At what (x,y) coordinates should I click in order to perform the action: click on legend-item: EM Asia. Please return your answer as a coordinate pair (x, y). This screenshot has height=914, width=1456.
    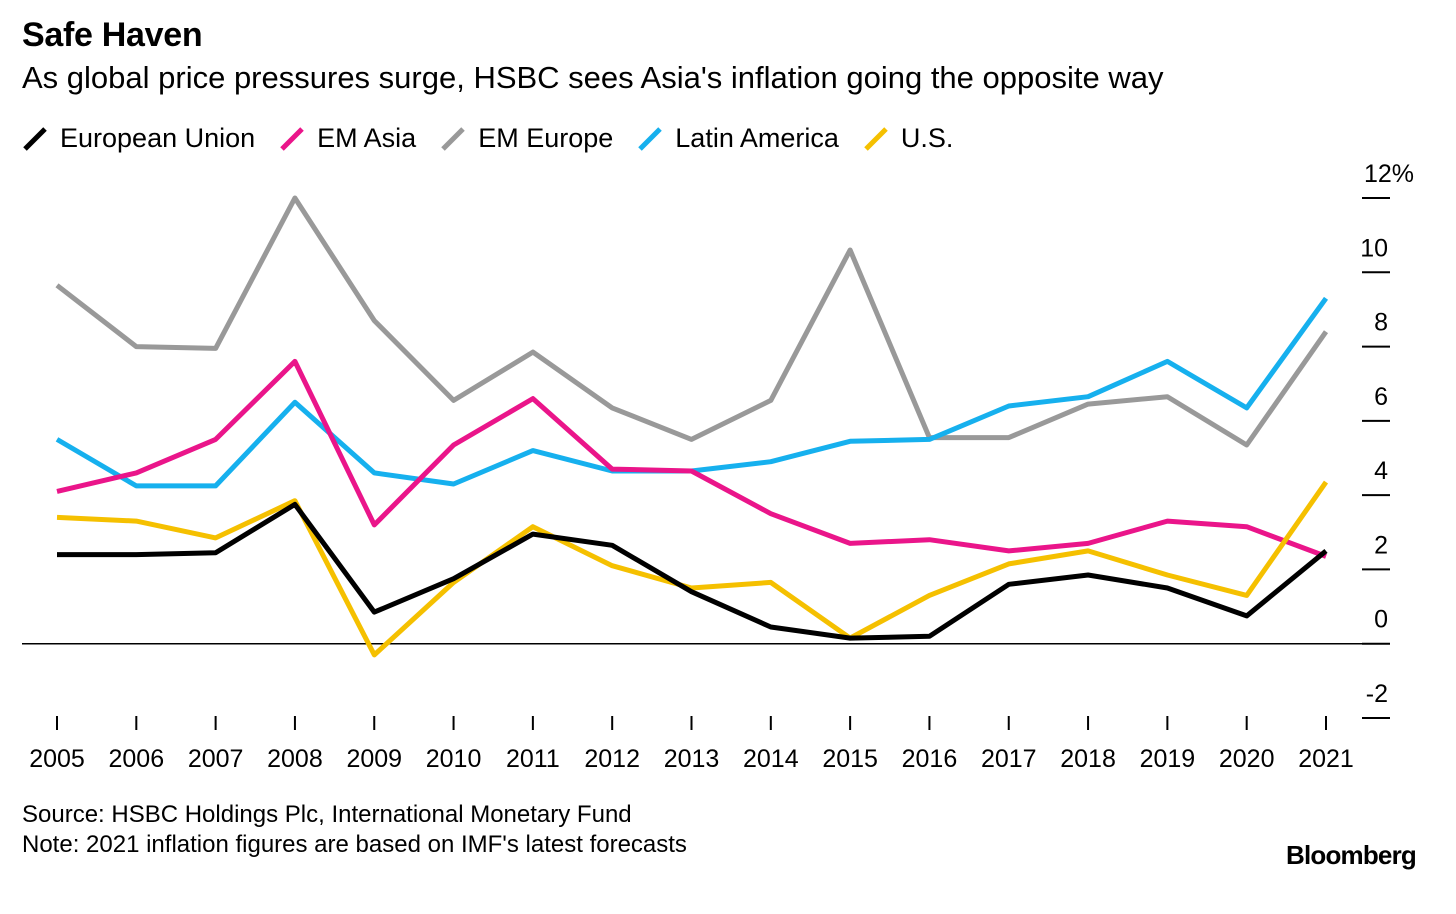
    Looking at the image, I should click on (347, 138).